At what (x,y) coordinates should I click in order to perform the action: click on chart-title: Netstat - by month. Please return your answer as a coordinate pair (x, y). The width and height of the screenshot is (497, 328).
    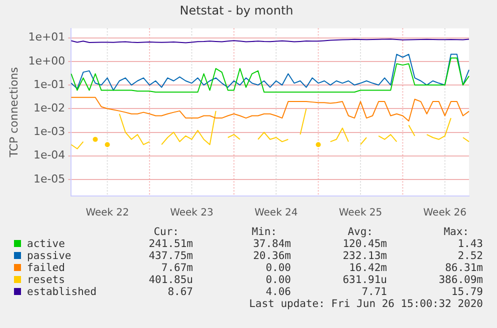
    Looking at the image, I should click on (237, 10).